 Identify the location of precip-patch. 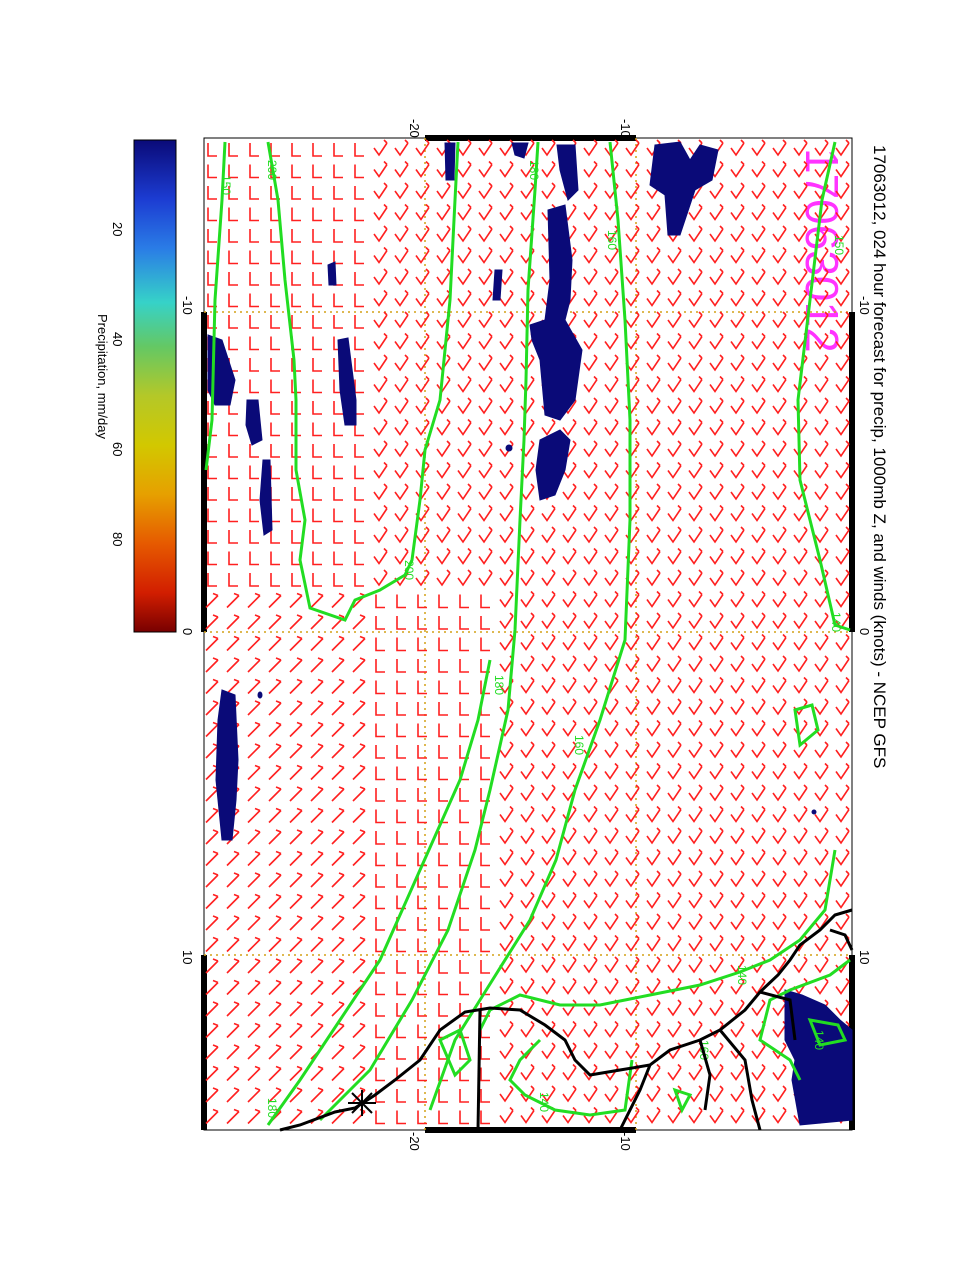
(450, 161).